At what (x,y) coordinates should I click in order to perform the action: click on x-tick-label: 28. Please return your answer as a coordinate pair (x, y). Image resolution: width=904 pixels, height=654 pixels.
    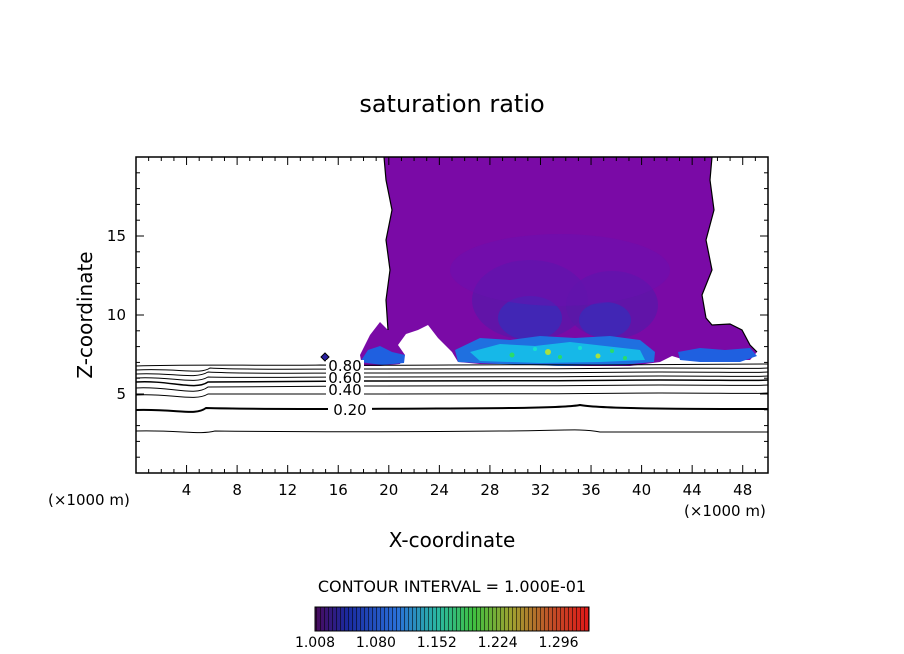
    Looking at the image, I should click on (489, 490).